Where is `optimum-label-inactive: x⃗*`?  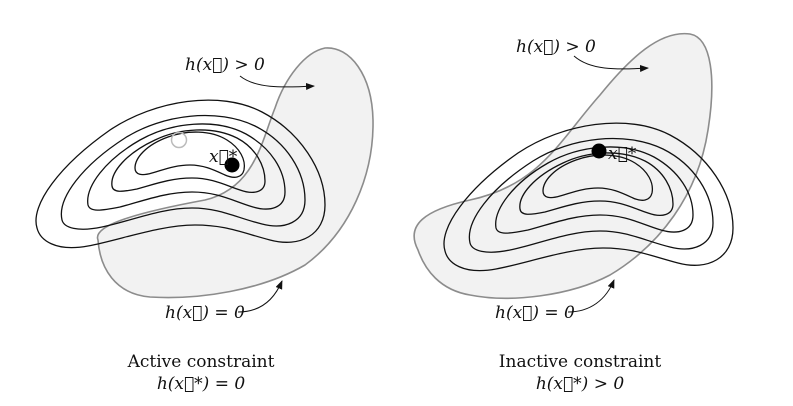 optimum-label-inactive: x⃗* is located at coordinates (622, 154).